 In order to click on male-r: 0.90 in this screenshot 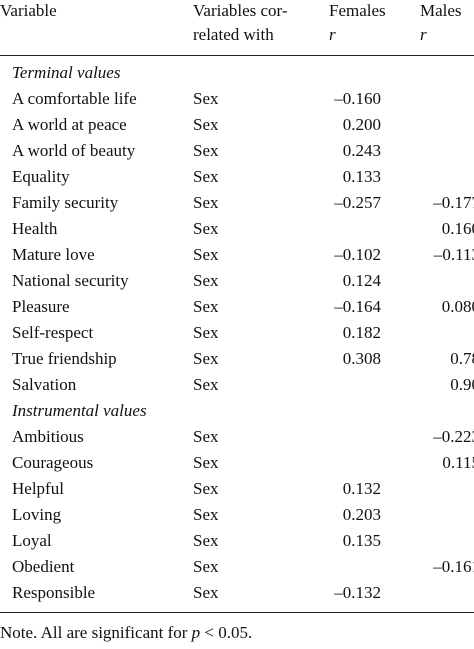, I will do `click(462, 384)`.